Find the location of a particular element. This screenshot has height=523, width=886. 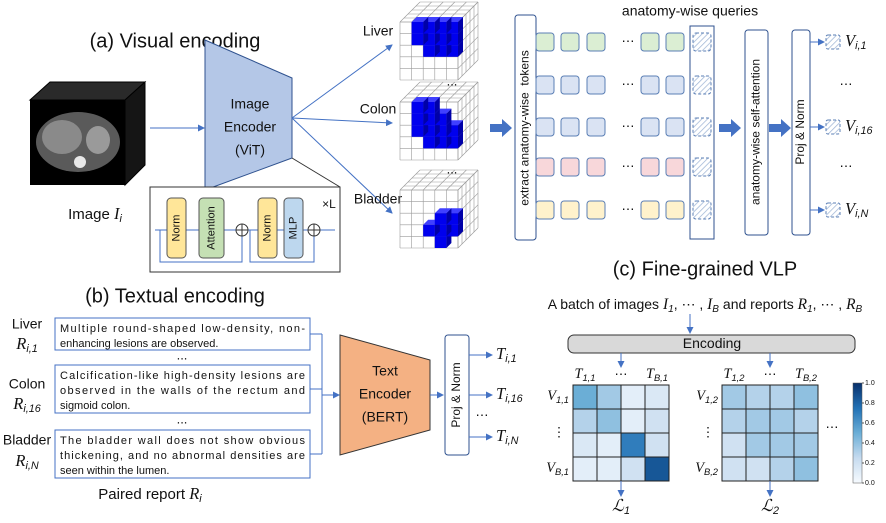

report-line: enhancing lesions are observed. is located at coordinates (139, 344).